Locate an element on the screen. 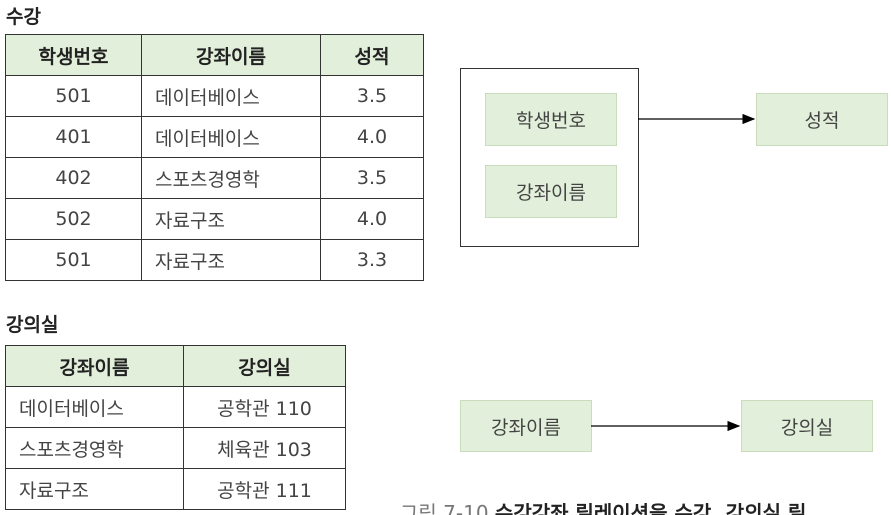 This screenshot has width=891, height=515. row: 501 자료구조 3.3 is located at coordinates (214, 260).